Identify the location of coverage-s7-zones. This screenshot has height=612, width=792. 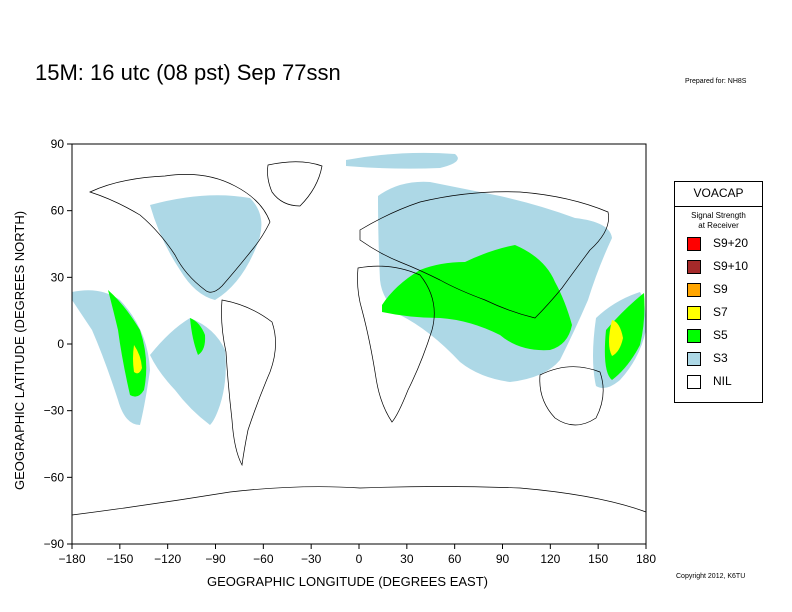
(378, 347).